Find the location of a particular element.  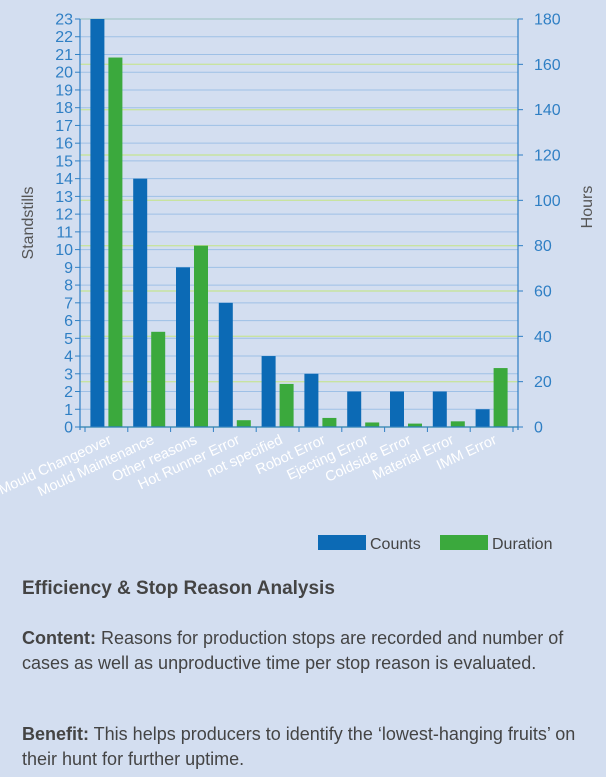

y-tick-label-left: 7 is located at coordinates (68, 303).